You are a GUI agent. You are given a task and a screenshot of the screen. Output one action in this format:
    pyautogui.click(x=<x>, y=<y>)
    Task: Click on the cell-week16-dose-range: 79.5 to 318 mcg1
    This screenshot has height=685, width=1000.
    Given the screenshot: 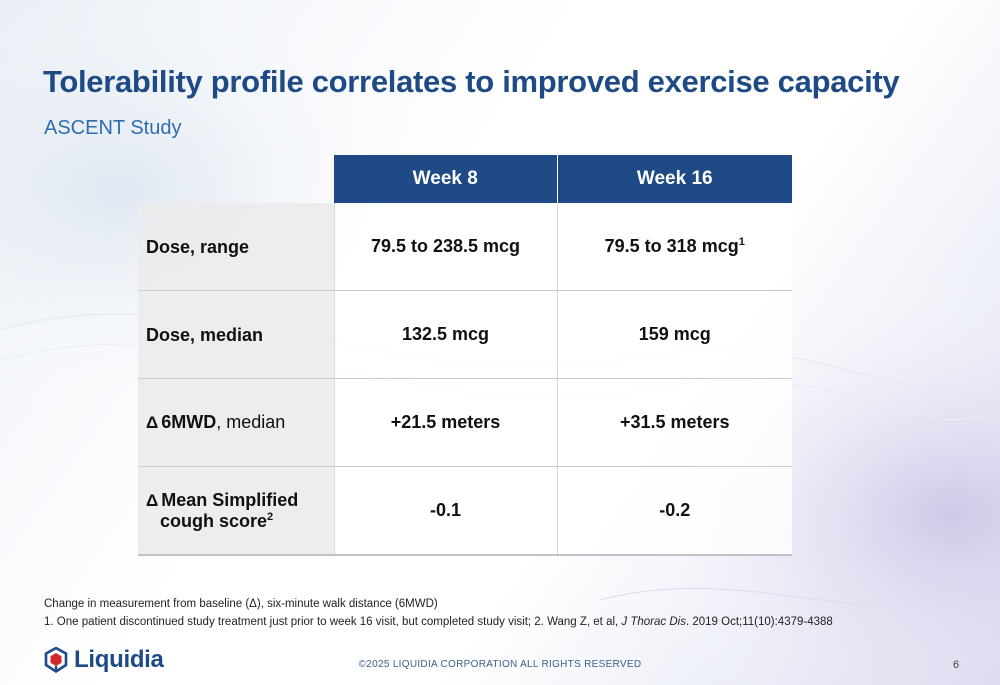 What is the action you would take?
    pyautogui.click(x=674, y=247)
    